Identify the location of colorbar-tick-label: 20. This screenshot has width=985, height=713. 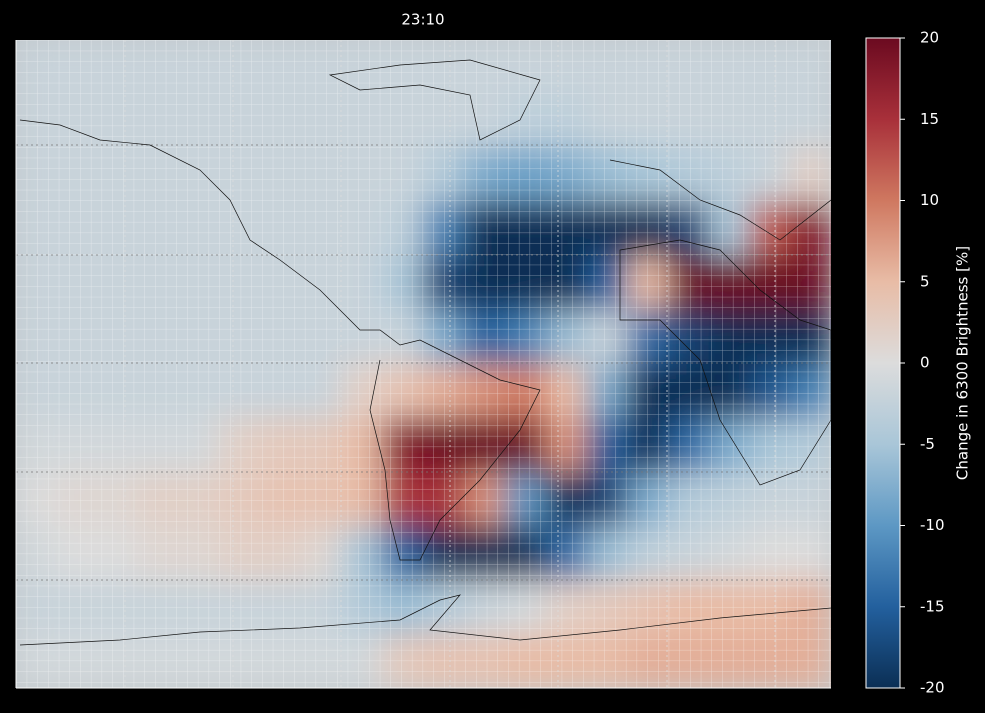
(929, 38).